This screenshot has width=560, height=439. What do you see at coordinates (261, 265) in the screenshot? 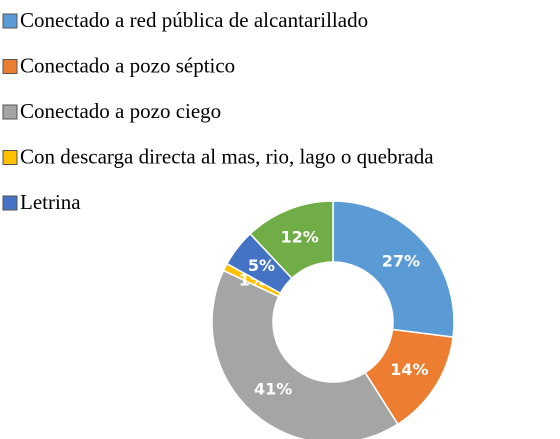
I see `data-label: 5%` at bounding box center [261, 265].